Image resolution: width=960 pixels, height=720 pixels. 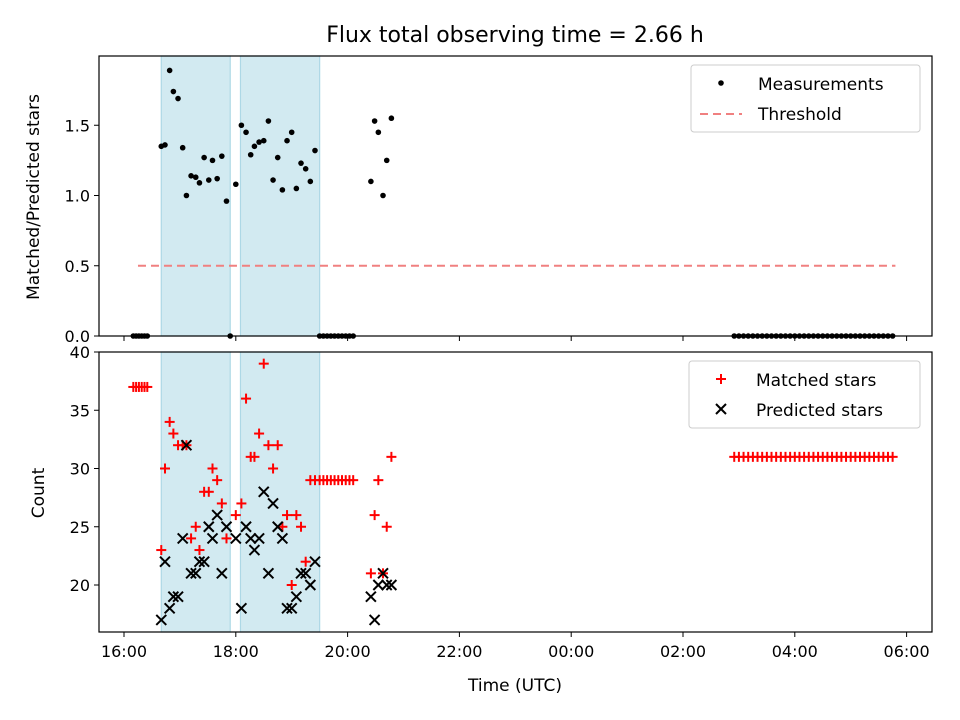 What do you see at coordinates (80, 410) in the screenshot?
I see `y-tick-label: 35` at bounding box center [80, 410].